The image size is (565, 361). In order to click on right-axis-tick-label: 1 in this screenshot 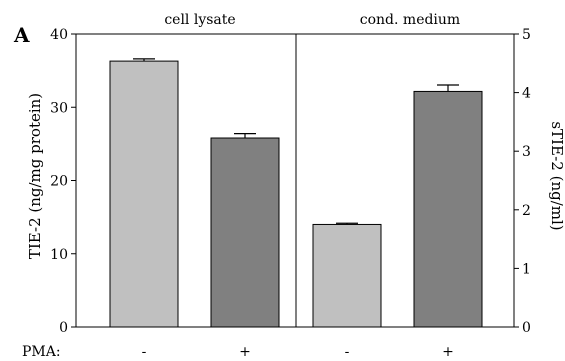, I will do `click(526, 269)`.